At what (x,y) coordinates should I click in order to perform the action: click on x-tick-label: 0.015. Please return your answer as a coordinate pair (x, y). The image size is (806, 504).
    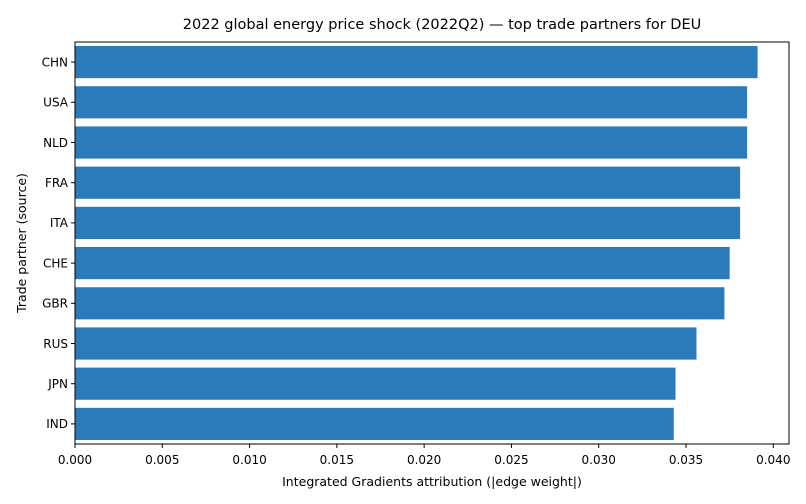
    Looking at the image, I should click on (337, 460).